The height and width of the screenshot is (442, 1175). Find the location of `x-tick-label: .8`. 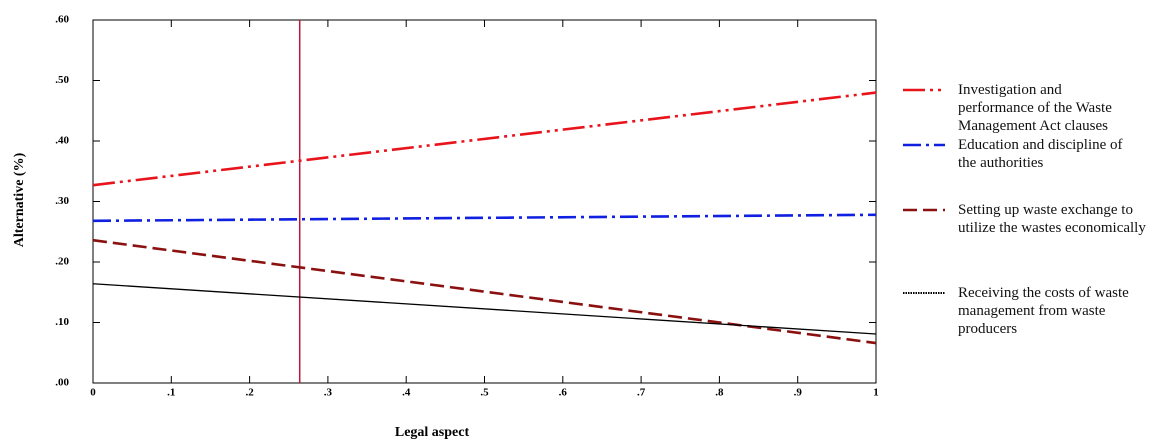

x-tick-label: .8 is located at coordinates (719, 393).